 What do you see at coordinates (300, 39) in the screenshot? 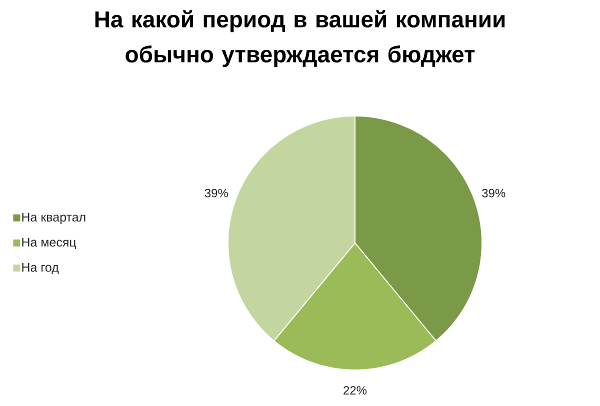
I see `chart-title: На какой период в вашей компании обычно утверждается бюджет` at bounding box center [300, 39].